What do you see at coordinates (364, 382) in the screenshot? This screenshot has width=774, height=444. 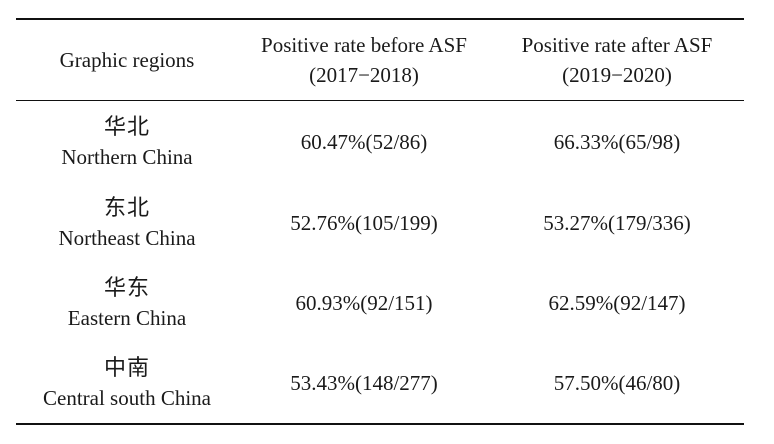 I see `before-asf-cell: 53.43%(148/277)` at bounding box center [364, 382].